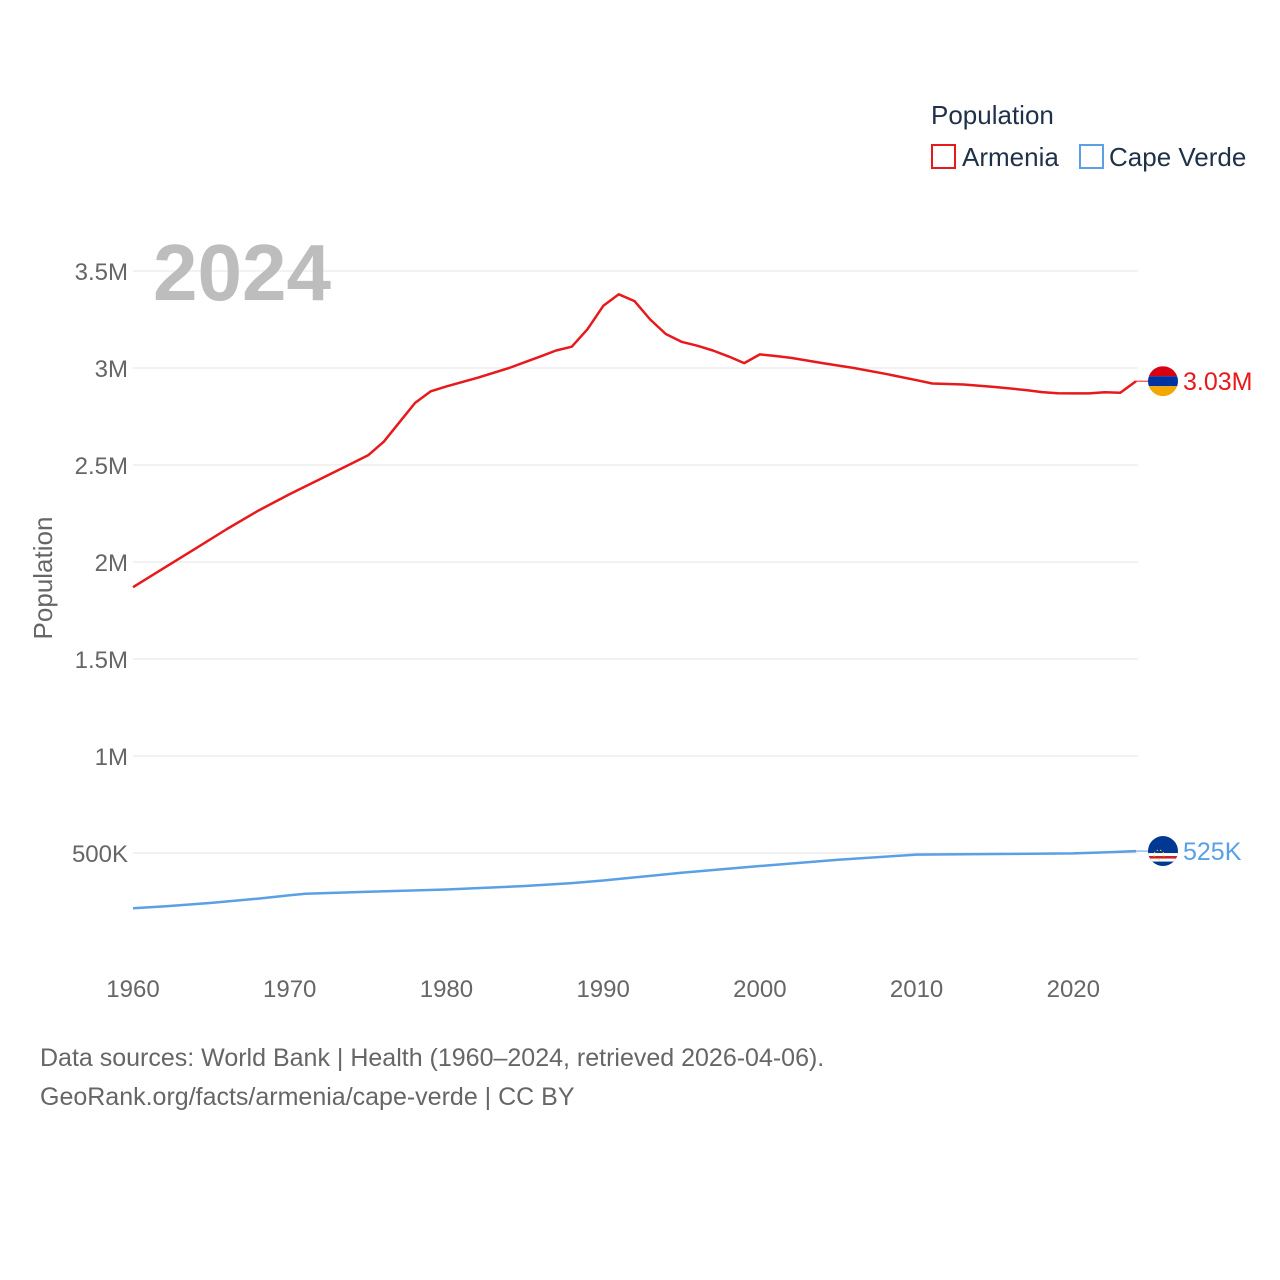 Image resolution: width=1280 pixels, height=1280 pixels. Describe the element at coordinates (1010, 157) in the screenshot. I see `legend-label-armenia: Armenia` at that location.